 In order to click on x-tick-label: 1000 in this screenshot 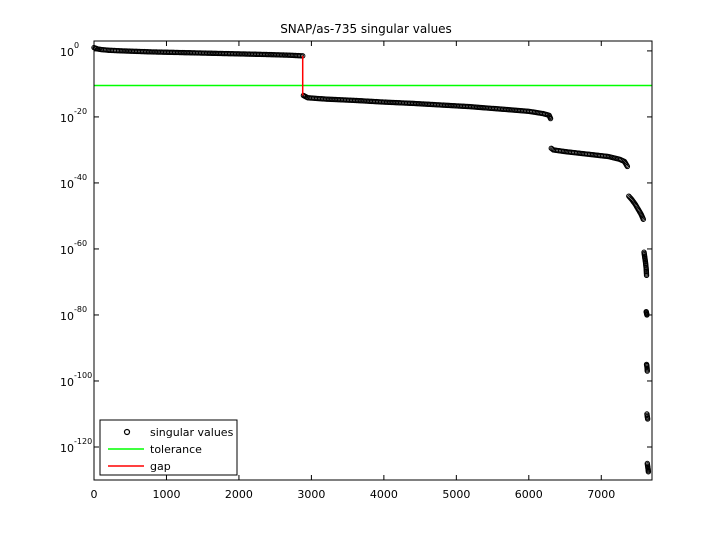, I will do `click(166, 494)`.